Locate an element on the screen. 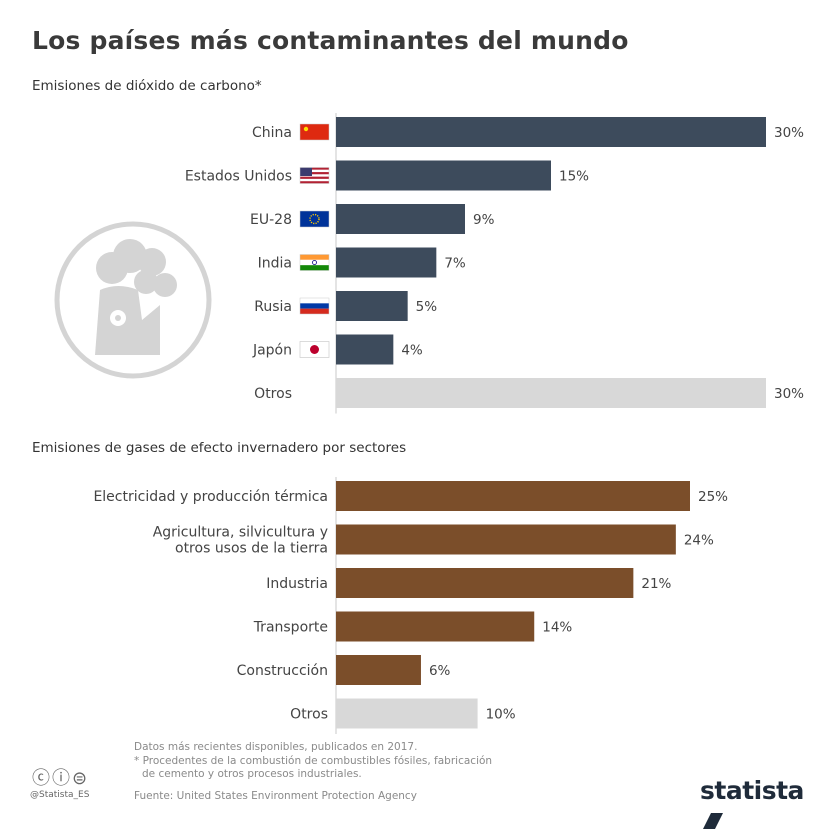  sector-category-label: Industria is located at coordinates (297, 584).